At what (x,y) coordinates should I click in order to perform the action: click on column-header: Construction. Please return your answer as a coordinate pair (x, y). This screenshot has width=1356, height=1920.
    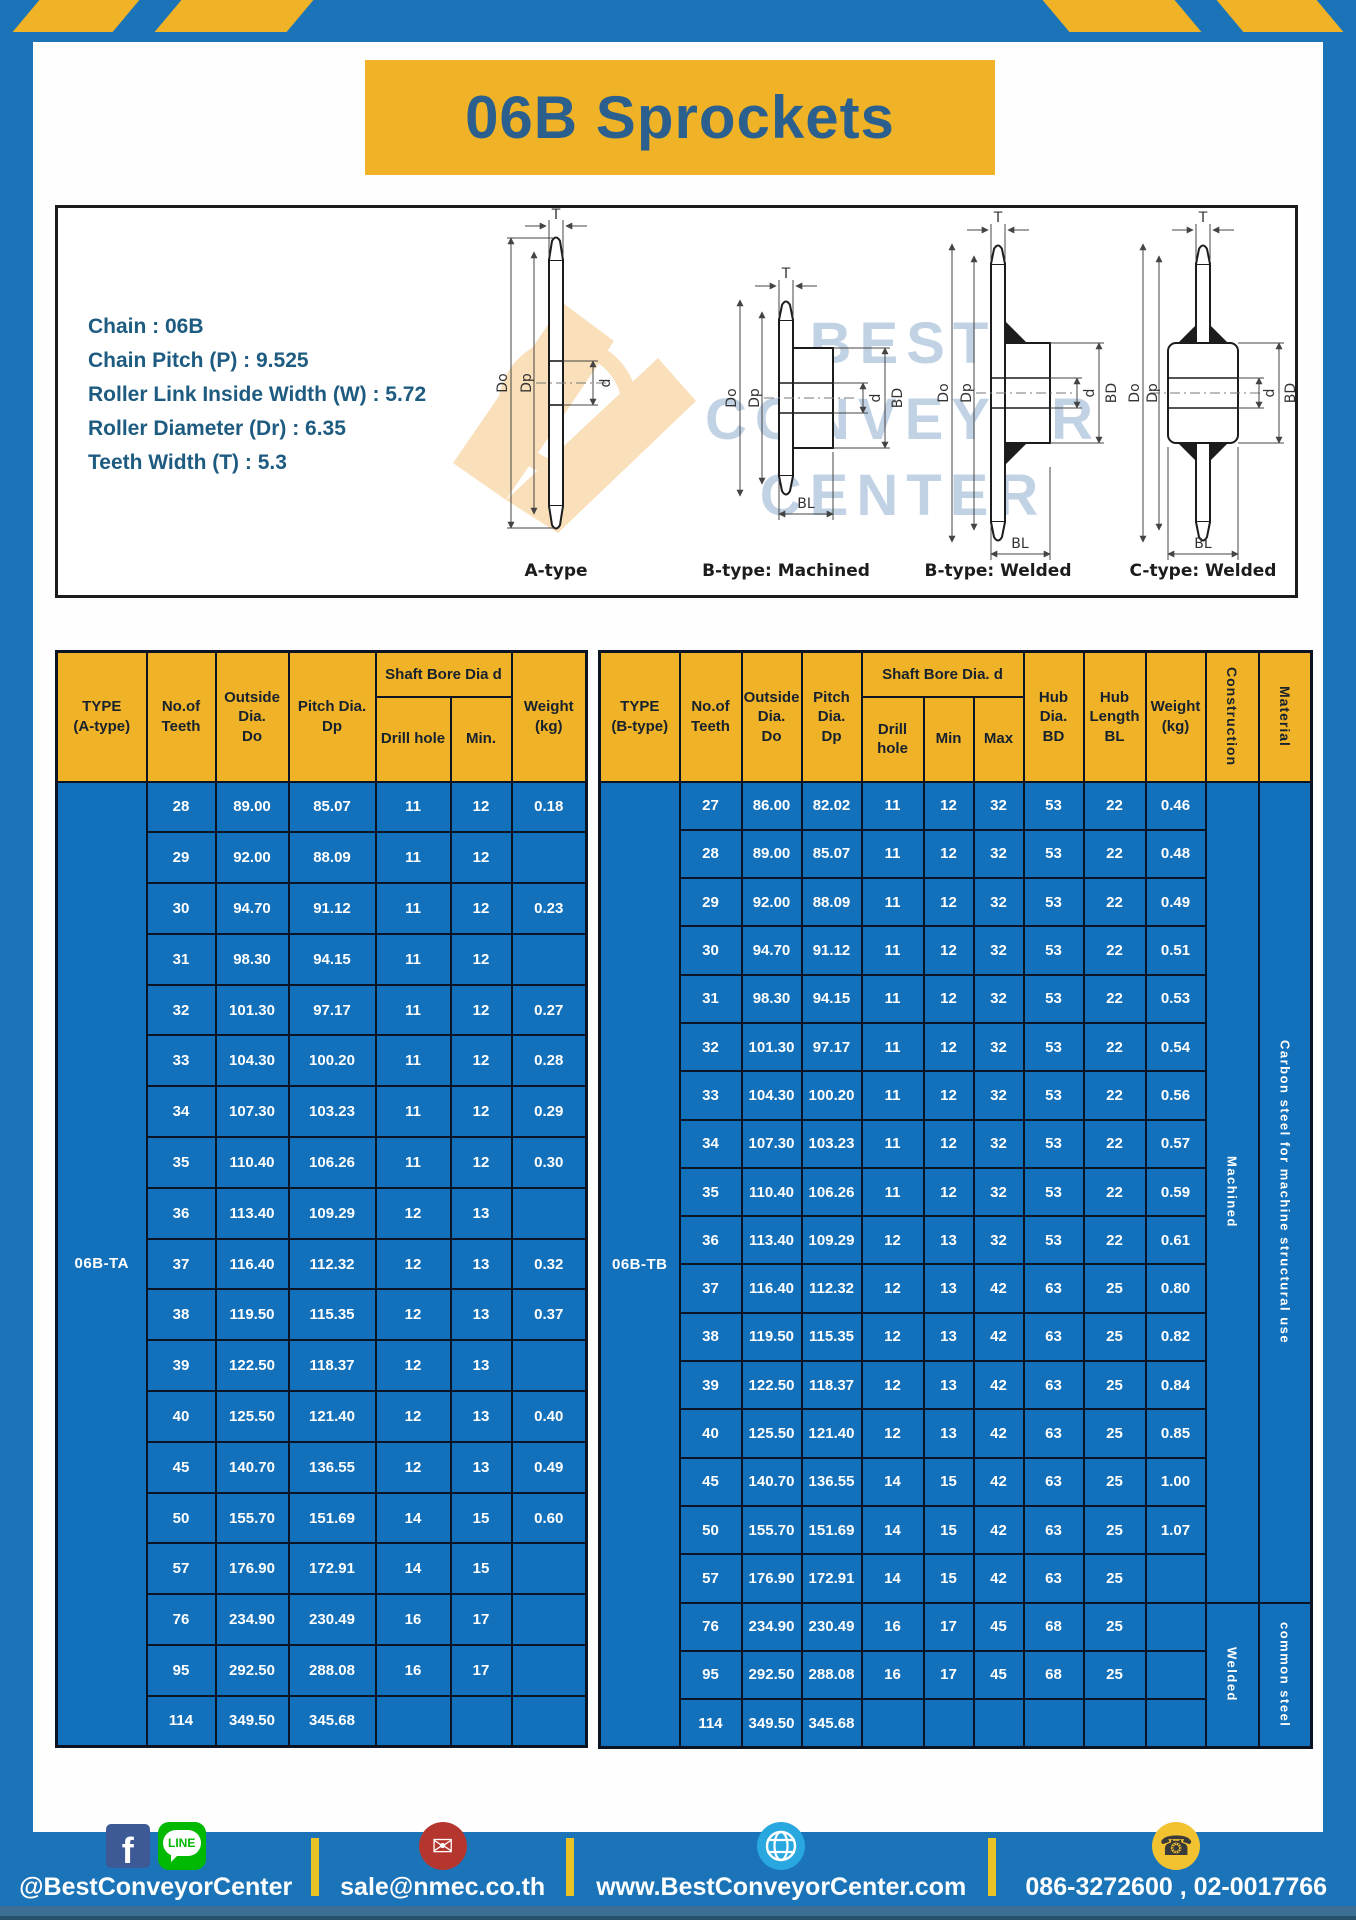
    Looking at the image, I should click on (1232, 716).